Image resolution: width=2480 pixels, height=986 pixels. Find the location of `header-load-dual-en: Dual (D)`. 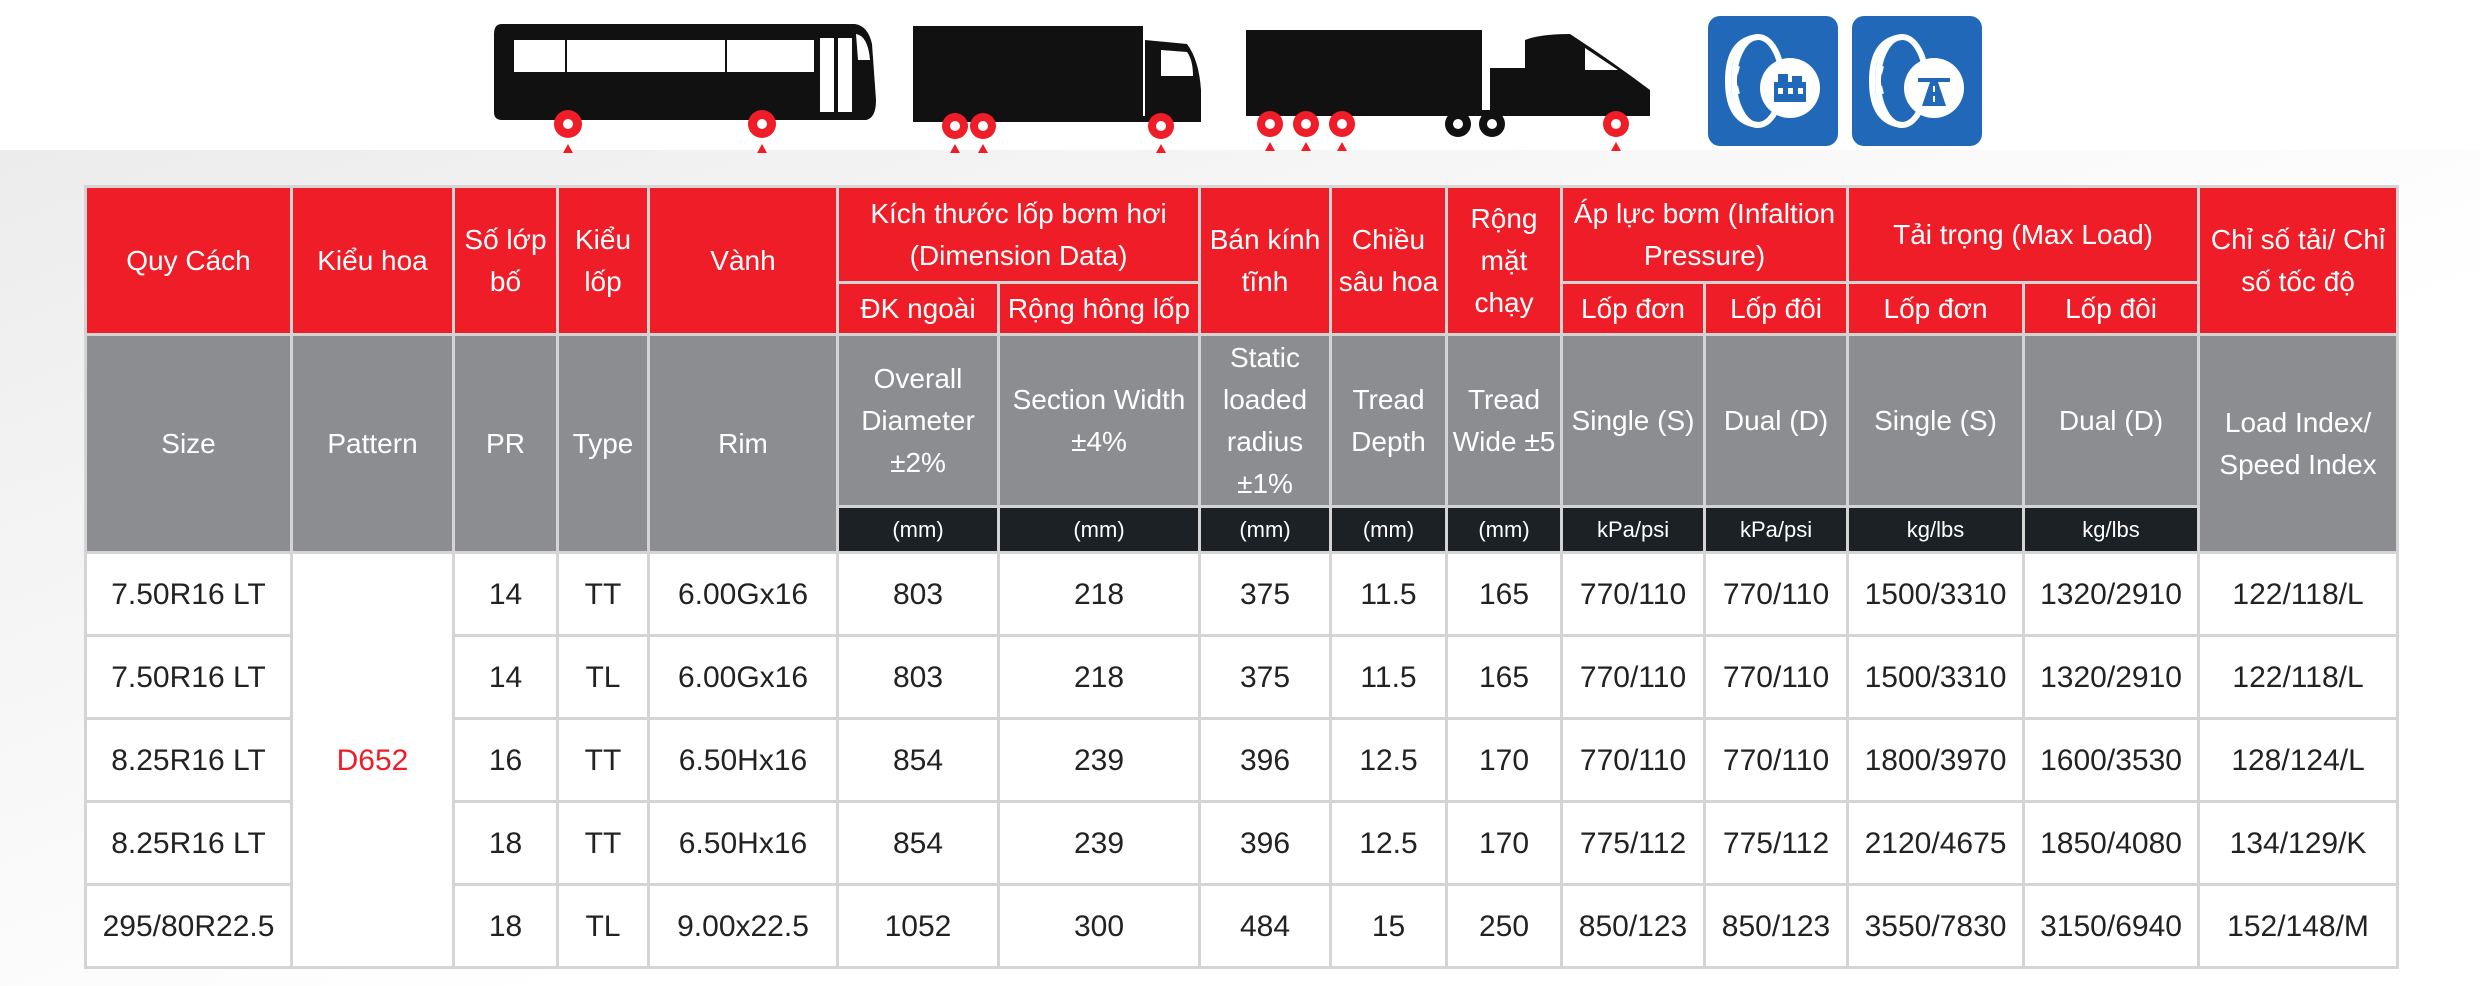

header-load-dual-en: Dual (D) is located at coordinates (2111, 420).